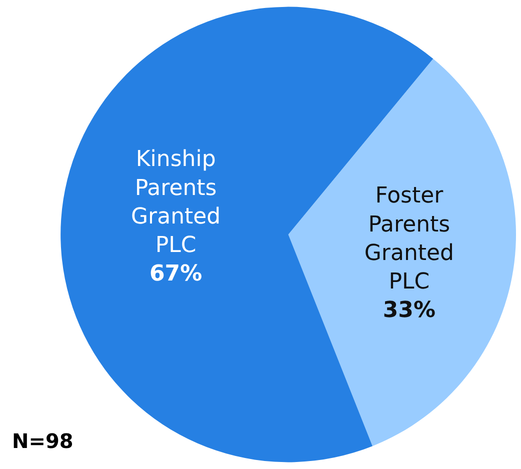  Describe the element at coordinates (409, 239) in the screenshot. I see `slice-label: Foster Parents Granted PLC` at that location.